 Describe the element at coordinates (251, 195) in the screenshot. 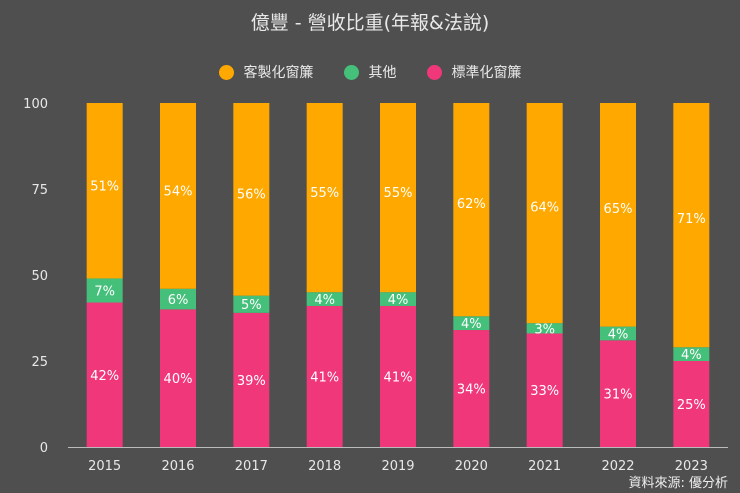

I see `data-label: 56%` at that location.